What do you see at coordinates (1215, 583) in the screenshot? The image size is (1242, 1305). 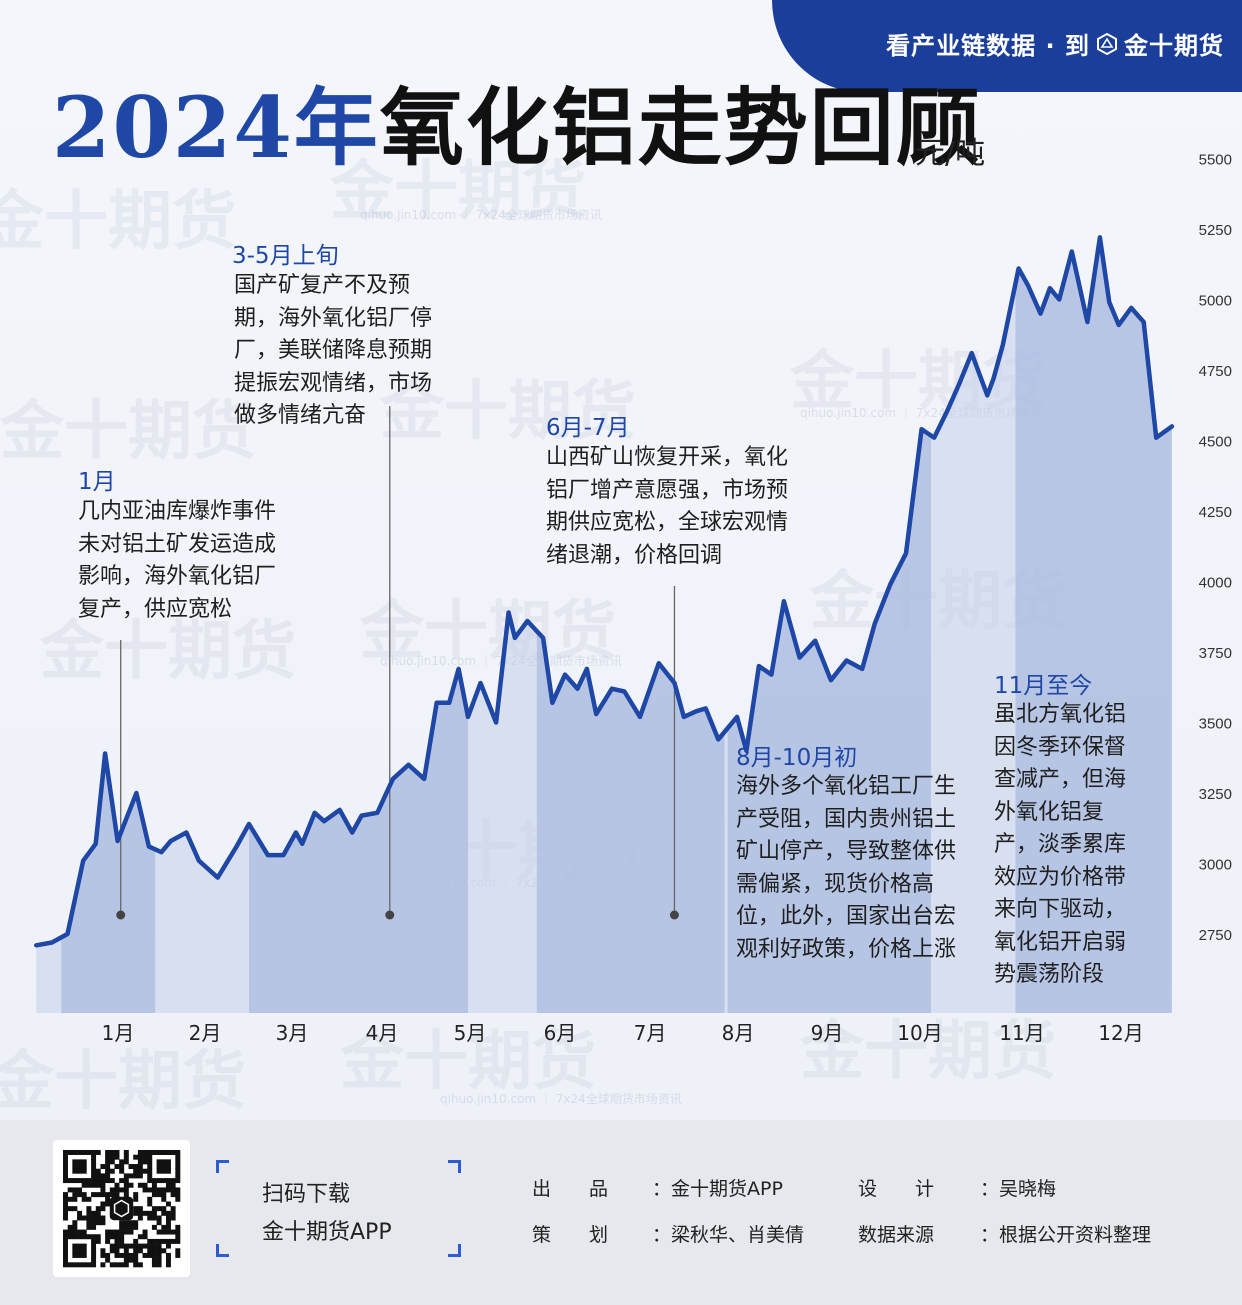 I see `y-tick-label: 4000` at bounding box center [1215, 583].